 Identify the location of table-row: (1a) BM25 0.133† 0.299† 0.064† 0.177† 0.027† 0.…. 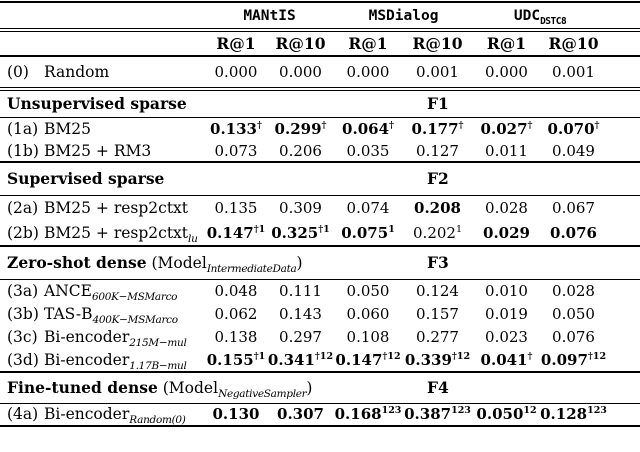
(320, 128).